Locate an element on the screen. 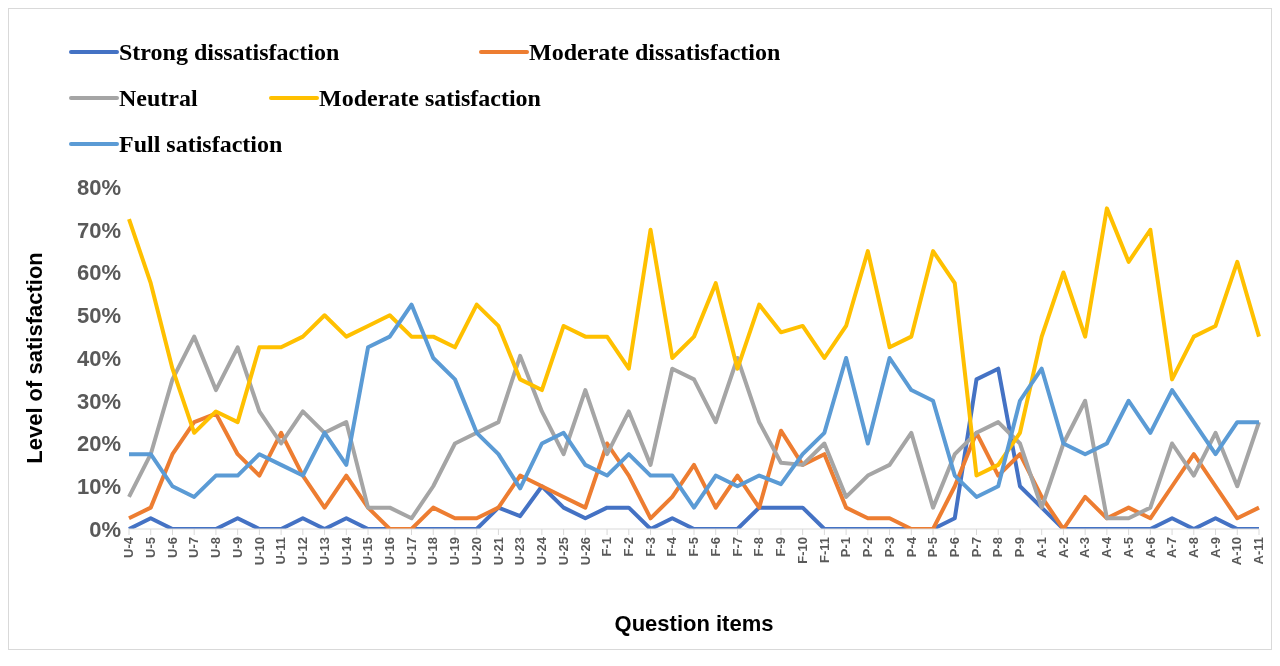 Image resolution: width=1280 pixels, height=666 pixels. x-tick-label: F-1 is located at coordinates (607, 547).